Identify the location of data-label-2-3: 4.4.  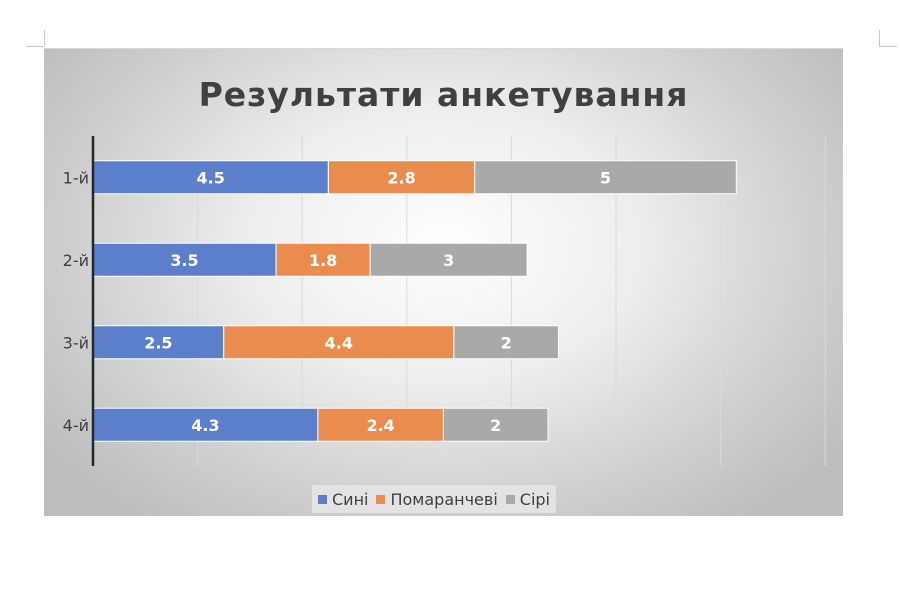
(339, 342).